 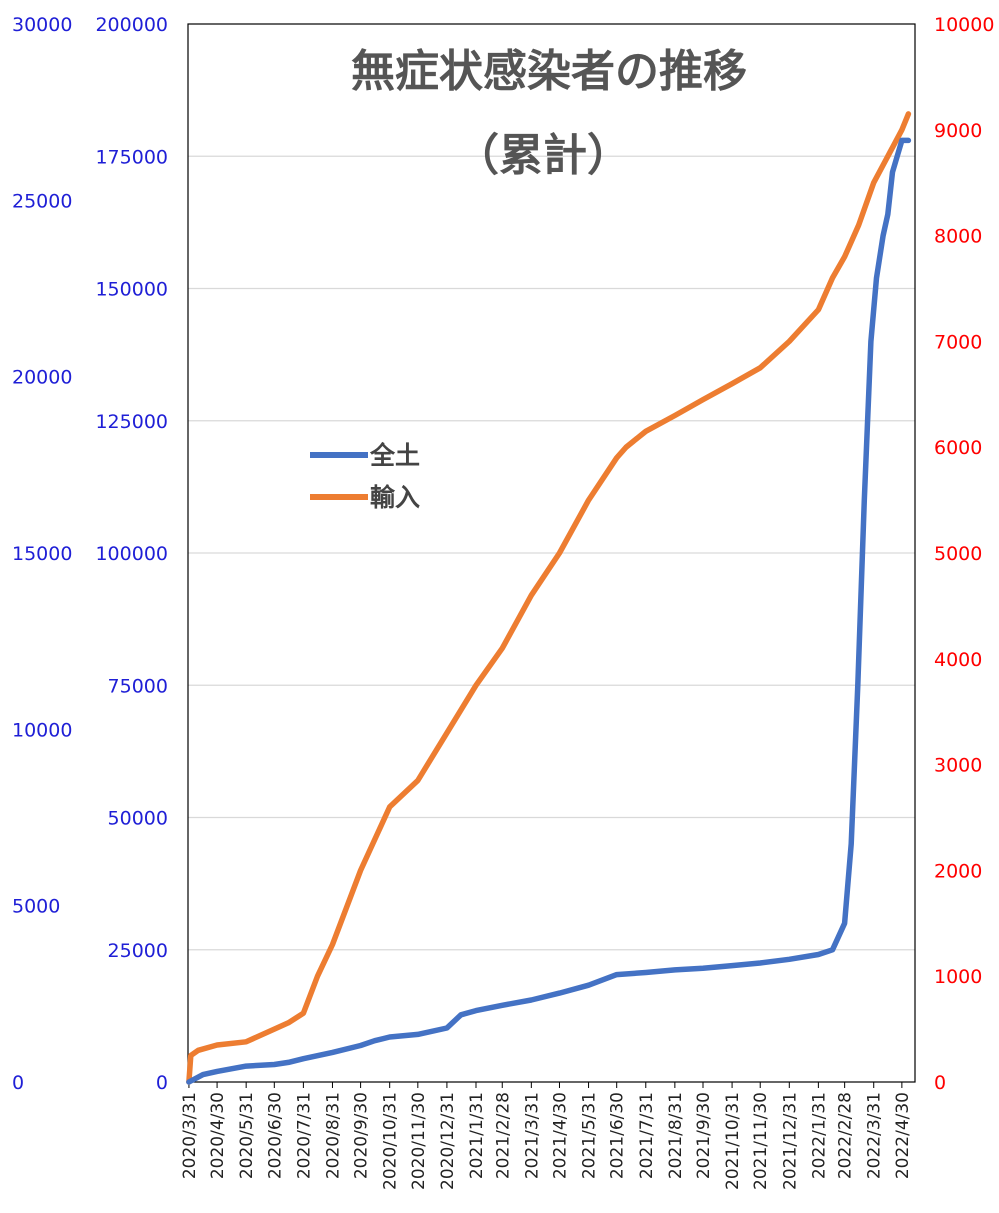 What do you see at coordinates (733, 1141) in the screenshot?
I see `x-tick-label: 2021/10/31` at bounding box center [733, 1141].